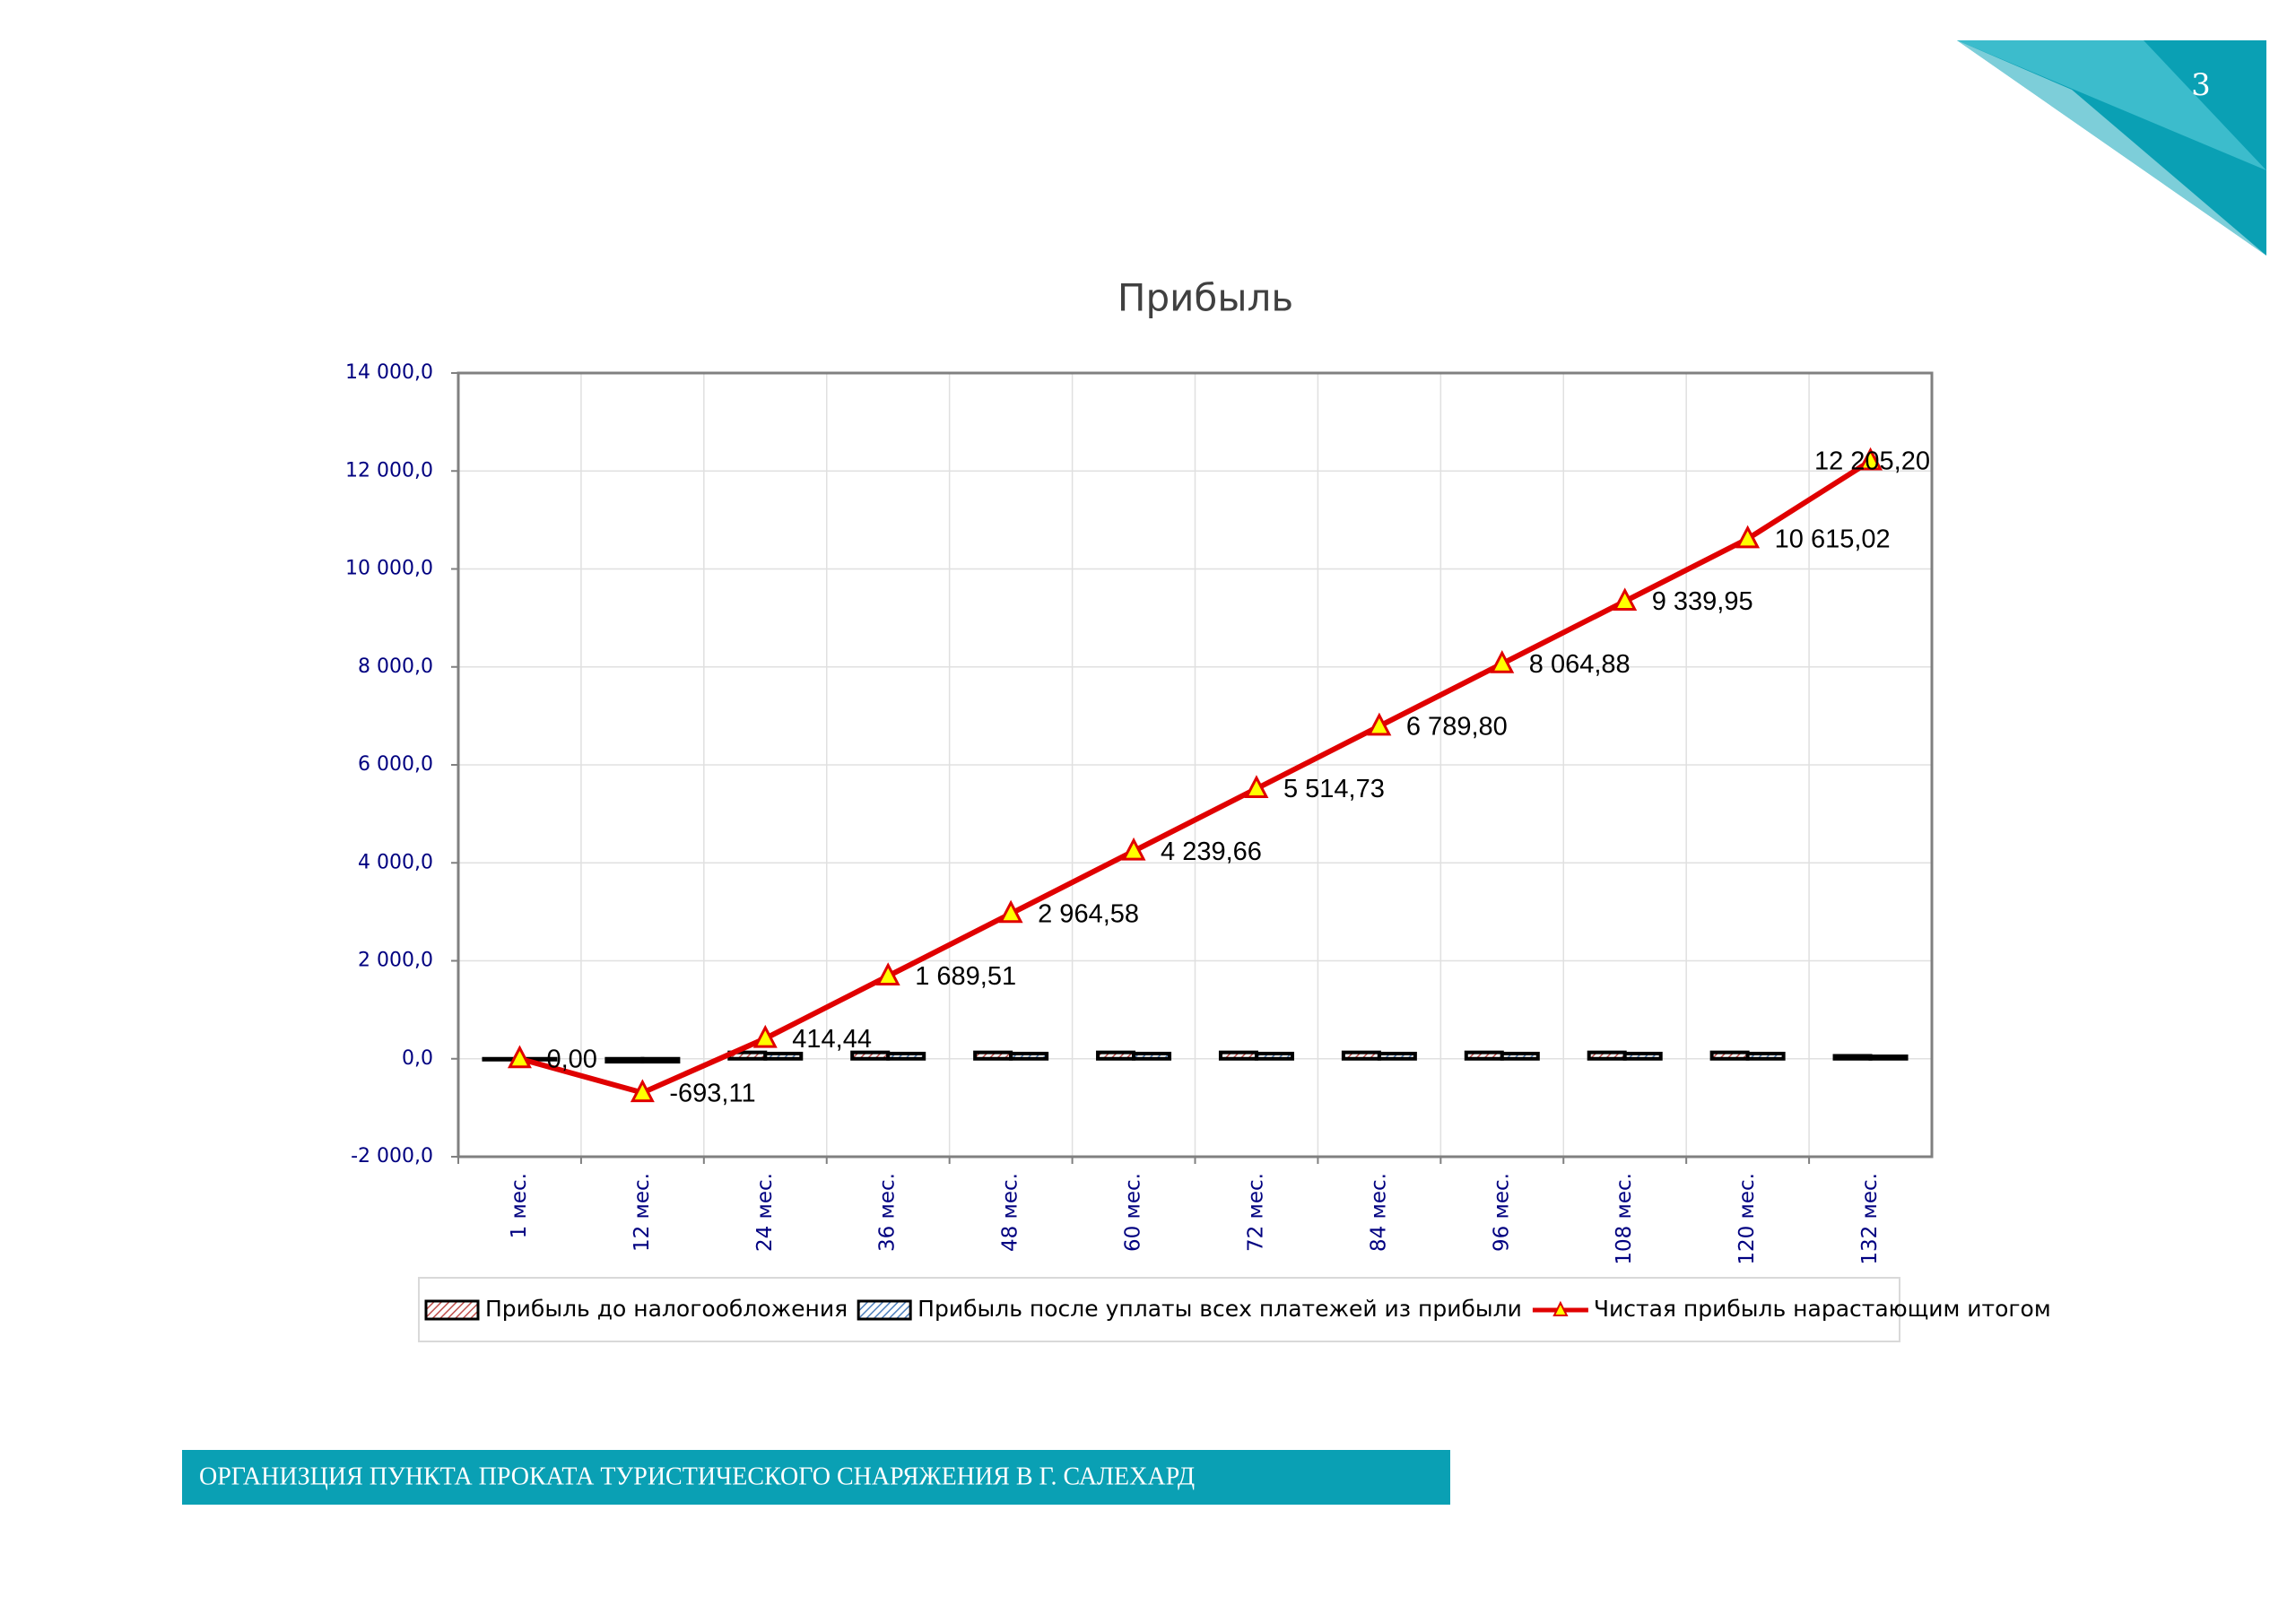 This screenshot has height=1623, width=2296. I want to click on x-tick-label: 132 мес., so click(1870, 1219).